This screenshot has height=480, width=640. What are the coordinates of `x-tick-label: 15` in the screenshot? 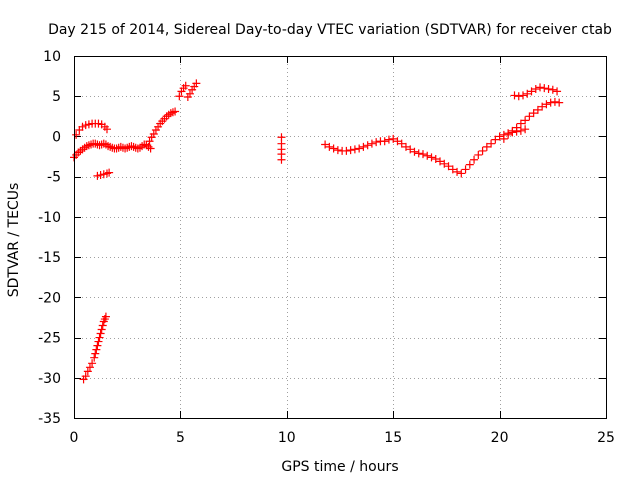 It's located at (393, 438).